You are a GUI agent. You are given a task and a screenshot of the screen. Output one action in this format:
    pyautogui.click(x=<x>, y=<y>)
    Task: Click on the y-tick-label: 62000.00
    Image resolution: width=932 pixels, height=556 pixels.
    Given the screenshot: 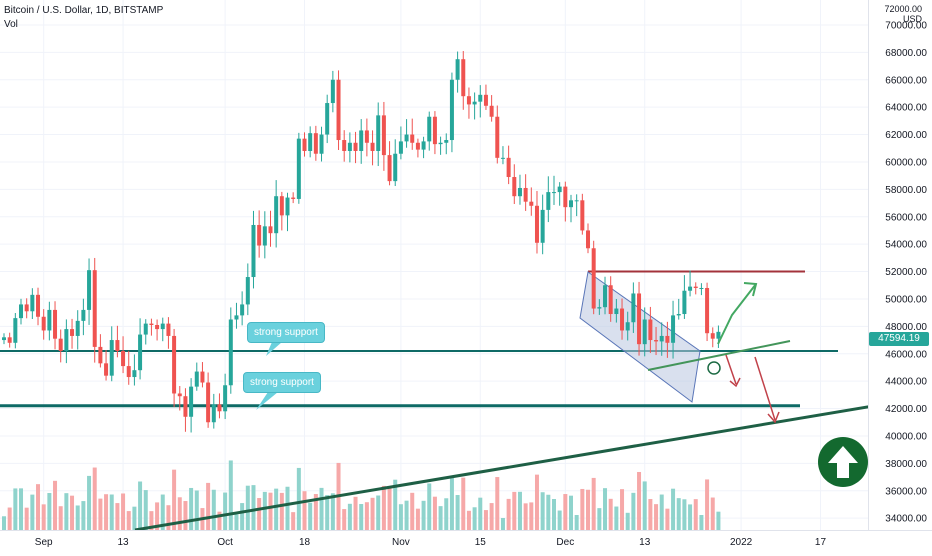 What is the action you would take?
    pyautogui.click(x=906, y=135)
    